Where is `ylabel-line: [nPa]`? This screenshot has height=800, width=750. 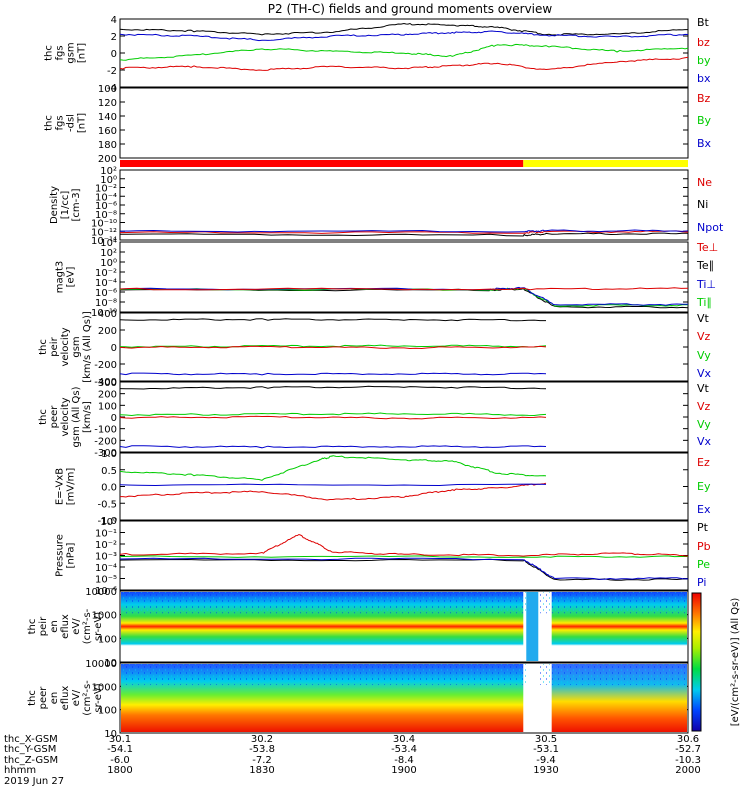
ylabel-line: [nPa] is located at coordinates (71, 555).